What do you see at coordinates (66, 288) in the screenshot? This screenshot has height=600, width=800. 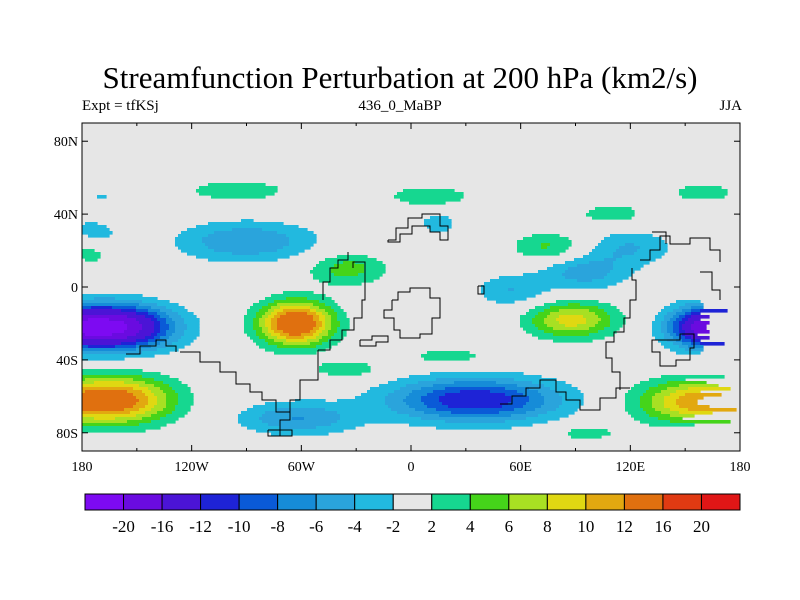 I see `latitude-labels: 80N 40N 0 40S 80S` at bounding box center [66, 288].